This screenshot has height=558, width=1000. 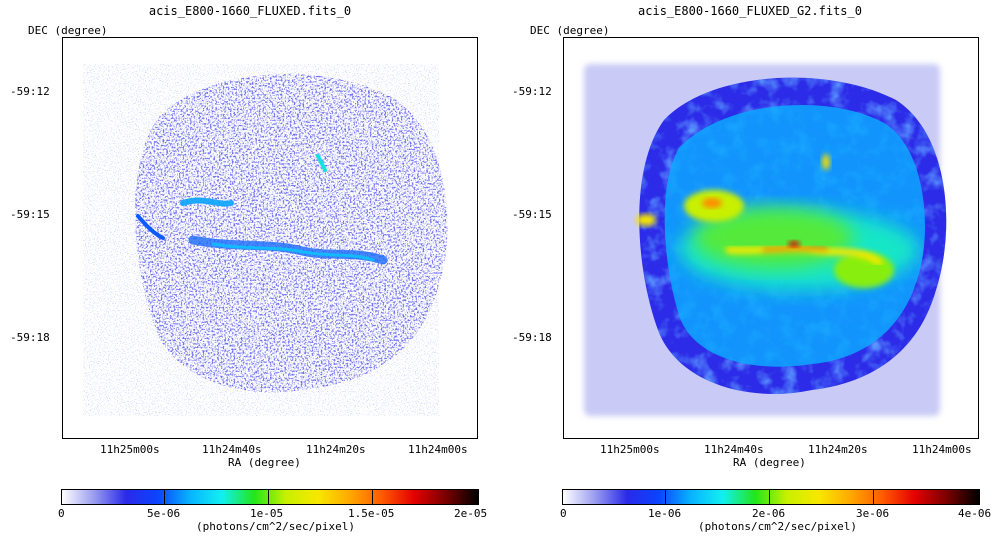 What do you see at coordinates (371, 513) in the screenshot?
I see `colorbar-tick: 1.5e-05` at bounding box center [371, 513].